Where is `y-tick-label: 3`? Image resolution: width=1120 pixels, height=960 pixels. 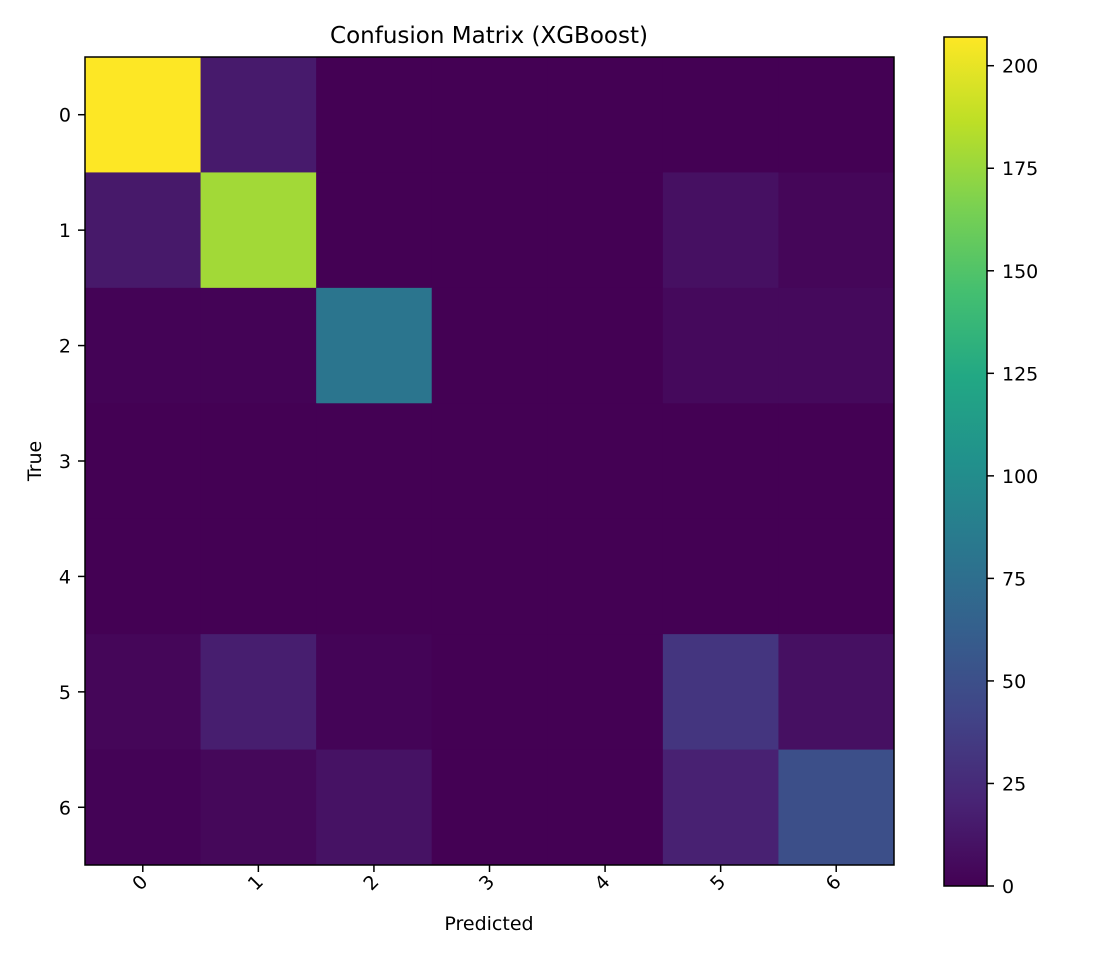 y-tick-label: 3 is located at coordinates (65, 462).